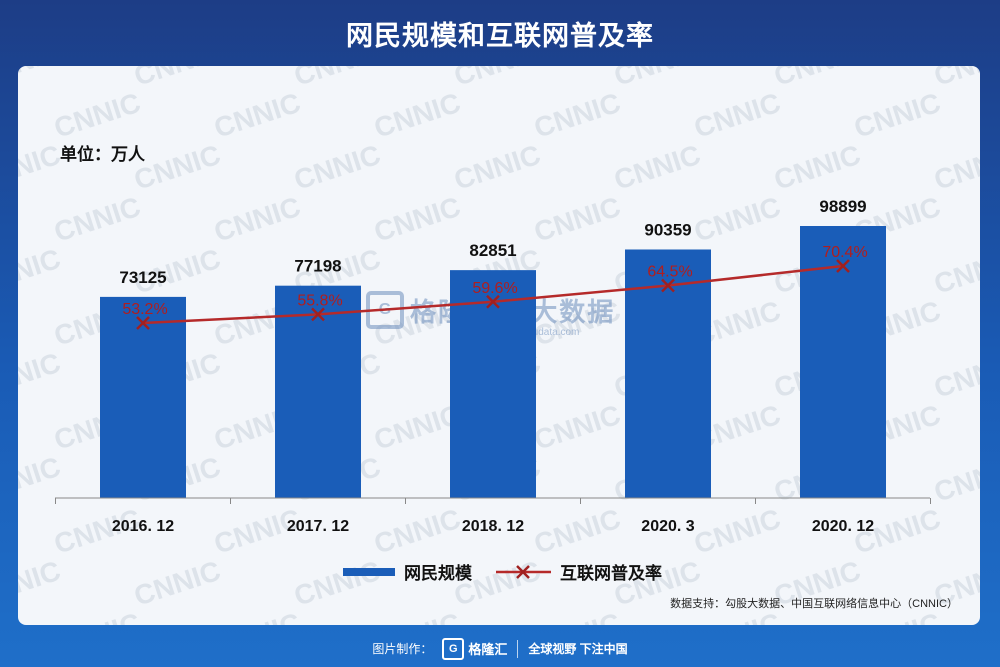  What do you see at coordinates (523, 572) in the screenshot?
I see `legend-marker-stroke` at bounding box center [523, 572].